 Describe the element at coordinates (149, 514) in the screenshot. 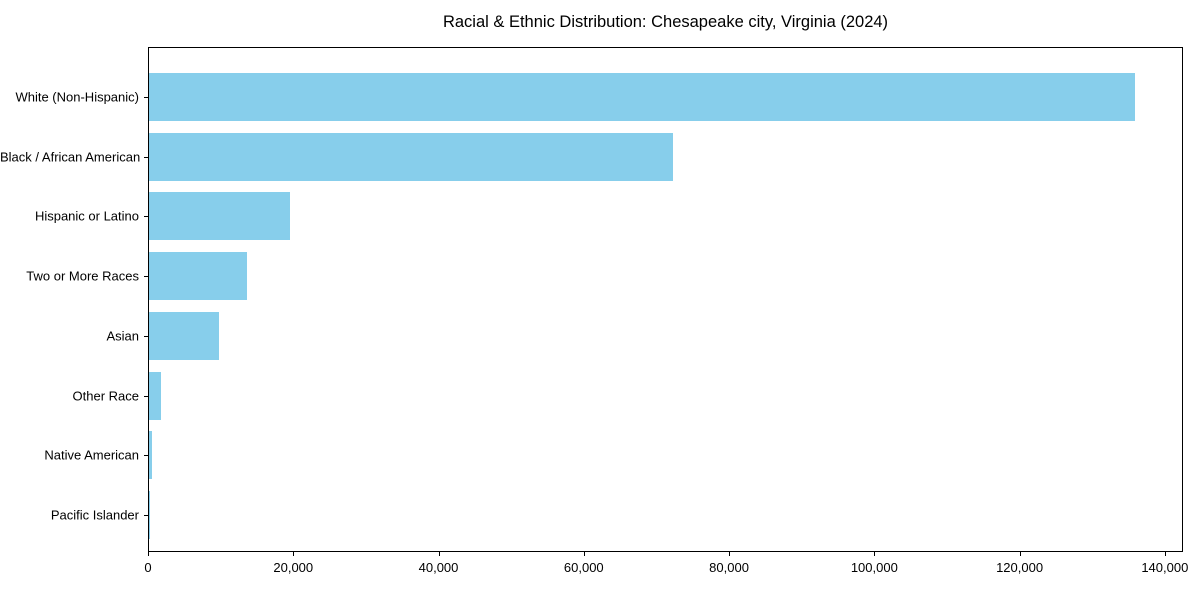

I see `bar-pacific-islander` at that location.